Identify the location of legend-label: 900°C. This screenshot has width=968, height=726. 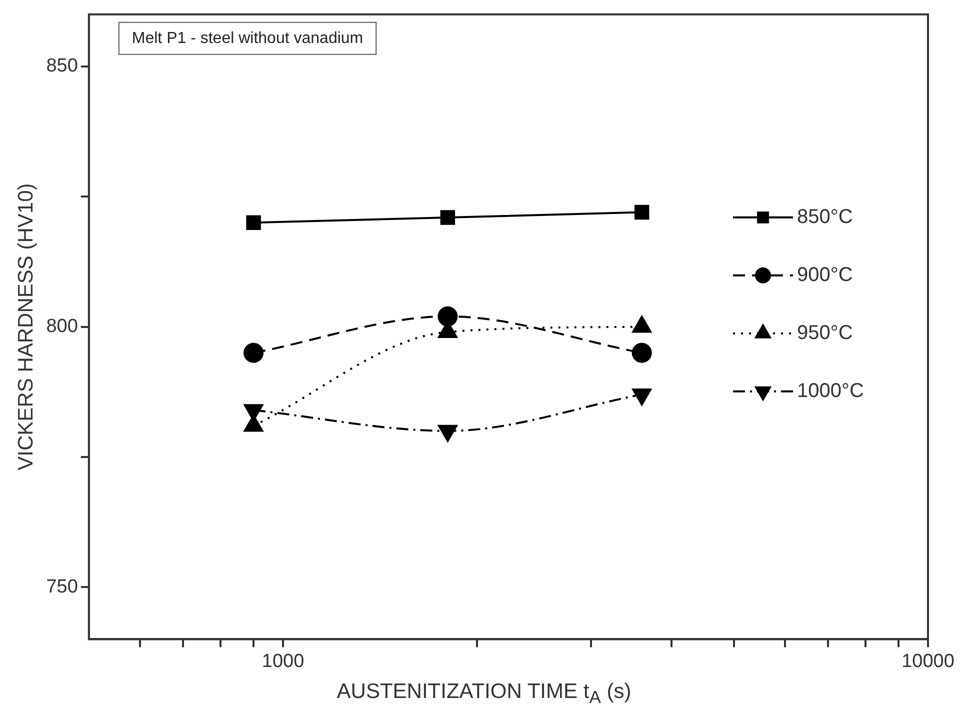
(825, 275).